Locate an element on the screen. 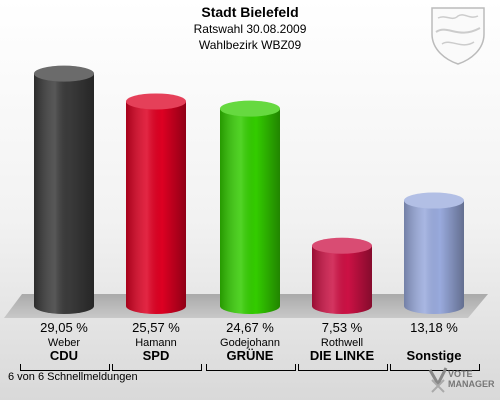  coat-of-arms-icon is located at coordinates (458, 36).